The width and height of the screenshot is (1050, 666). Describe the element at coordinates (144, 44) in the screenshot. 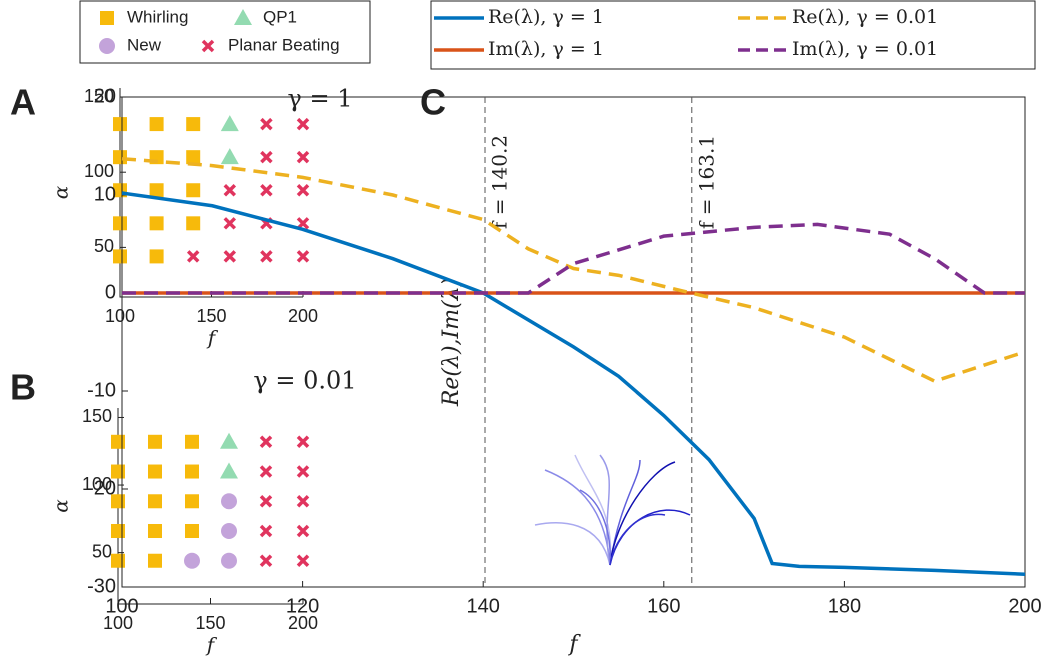

I see `legend-label: New` at that location.